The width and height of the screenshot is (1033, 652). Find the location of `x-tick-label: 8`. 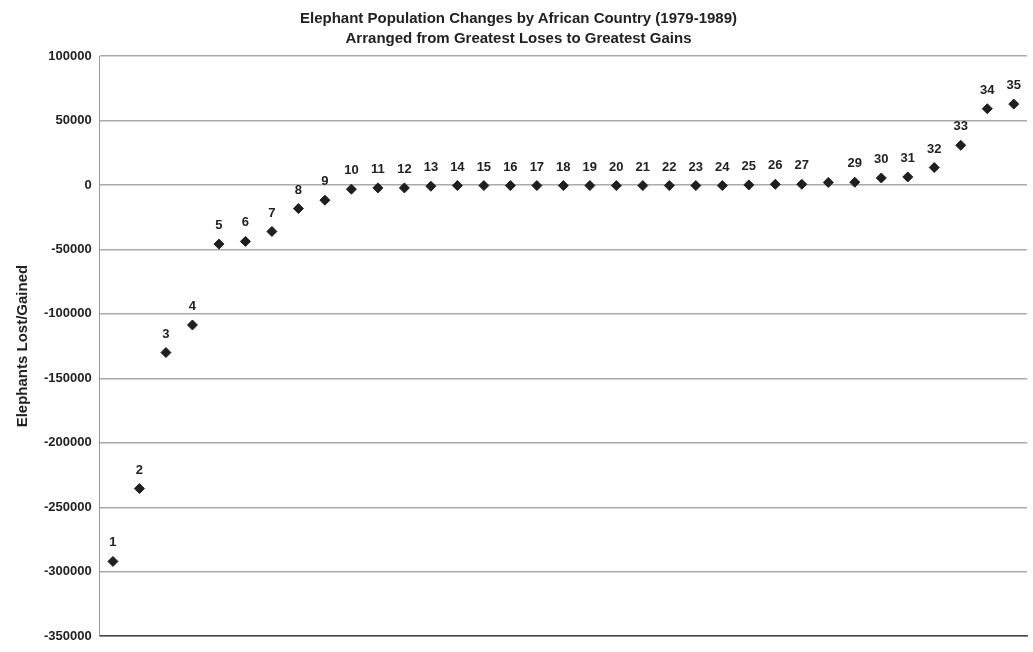

x-tick-label: 8 is located at coordinates (298, 189).